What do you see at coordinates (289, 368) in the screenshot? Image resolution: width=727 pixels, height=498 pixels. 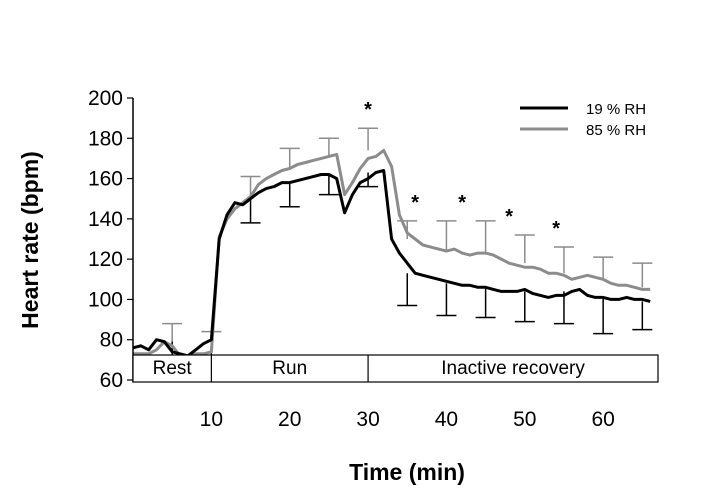 I see `phase-label: Run` at bounding box center [289, 368].